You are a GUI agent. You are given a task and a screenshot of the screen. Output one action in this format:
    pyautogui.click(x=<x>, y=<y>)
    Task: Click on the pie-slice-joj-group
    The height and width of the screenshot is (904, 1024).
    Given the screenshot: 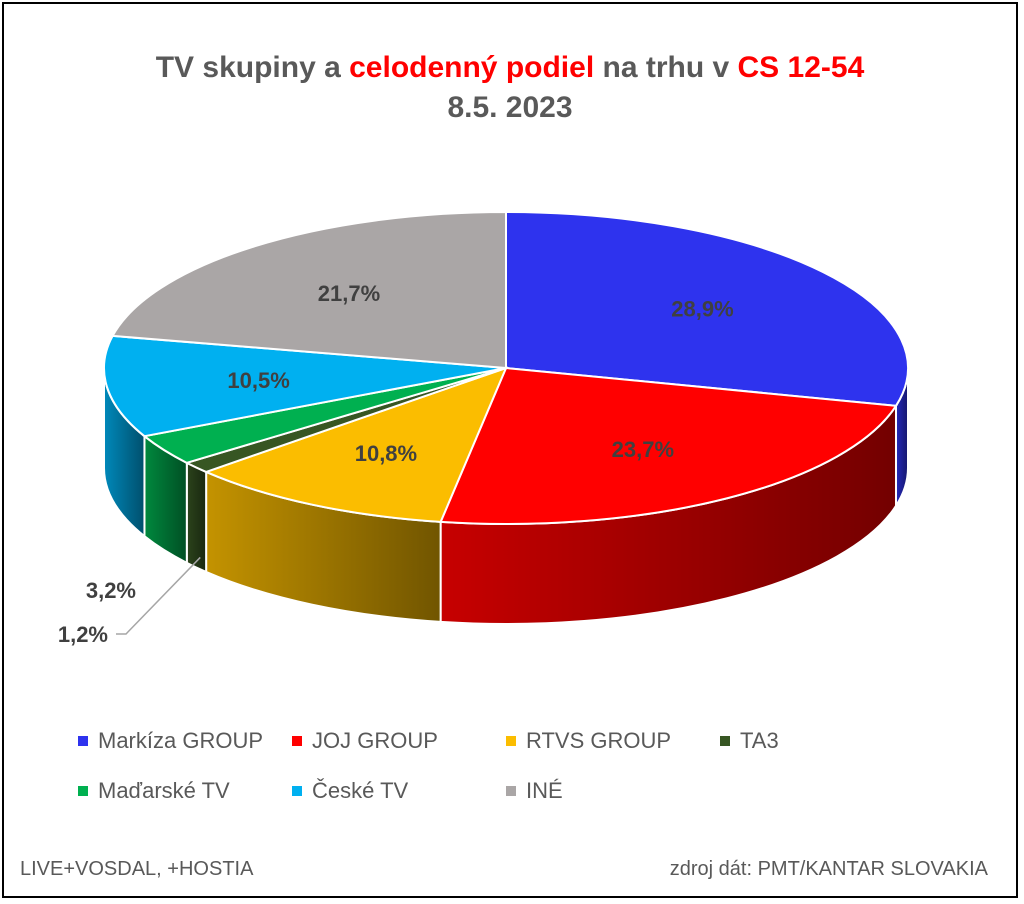 What is the action you would take?
    pyautogui.click(x=668, y=445)
    